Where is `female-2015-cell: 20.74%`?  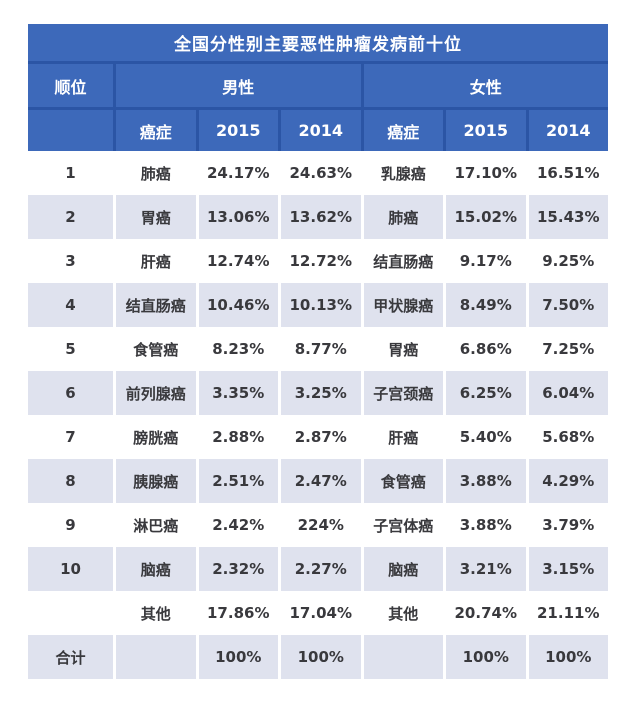
female-2015-cell: 20.74% is located at coordinates (485, 613).